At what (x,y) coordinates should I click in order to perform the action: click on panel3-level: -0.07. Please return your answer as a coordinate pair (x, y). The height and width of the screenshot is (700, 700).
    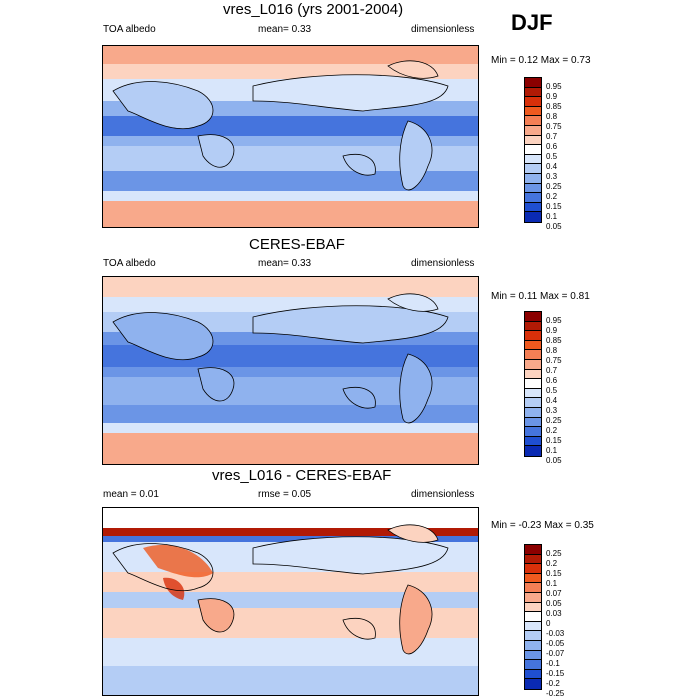
    Looking at the image, I should click on (555, 653).